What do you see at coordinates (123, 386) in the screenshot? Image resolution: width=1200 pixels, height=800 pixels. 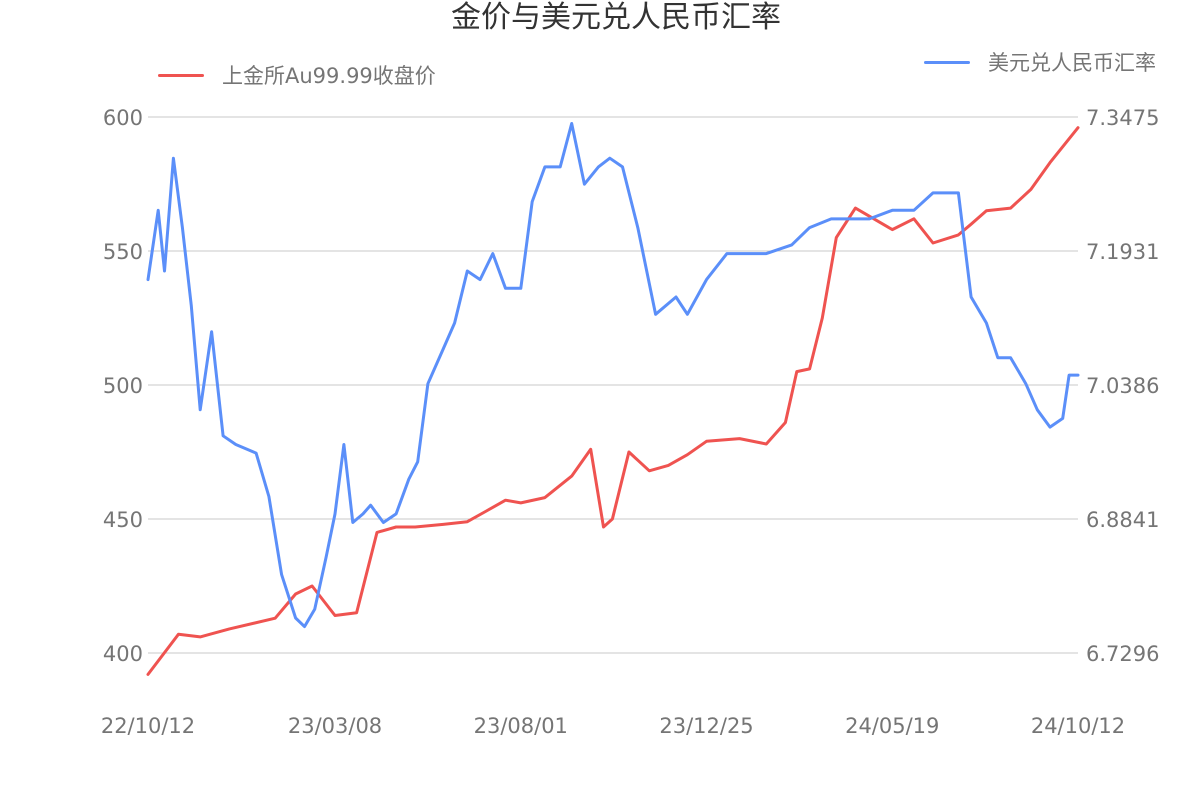 I see `y-left-tick-2: 500` at bounding box center [123, 386].